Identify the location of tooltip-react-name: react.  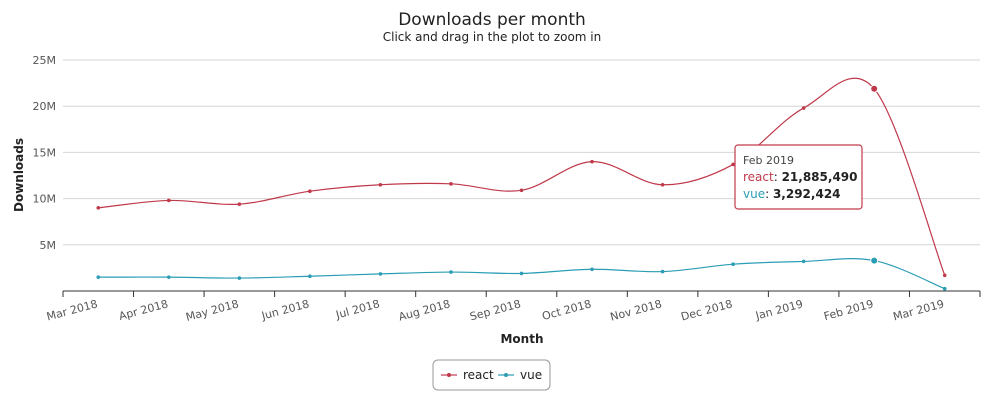
(758, 177).